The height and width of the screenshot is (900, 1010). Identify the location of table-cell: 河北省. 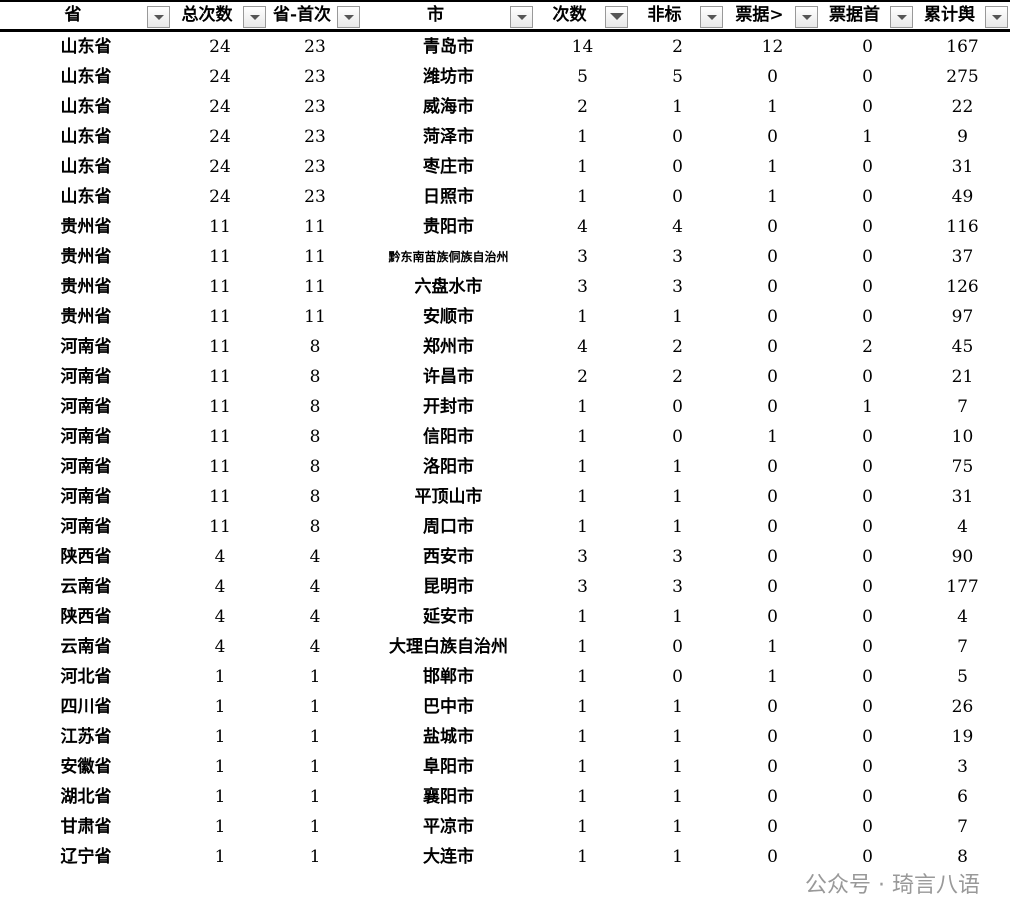
(86, 677).